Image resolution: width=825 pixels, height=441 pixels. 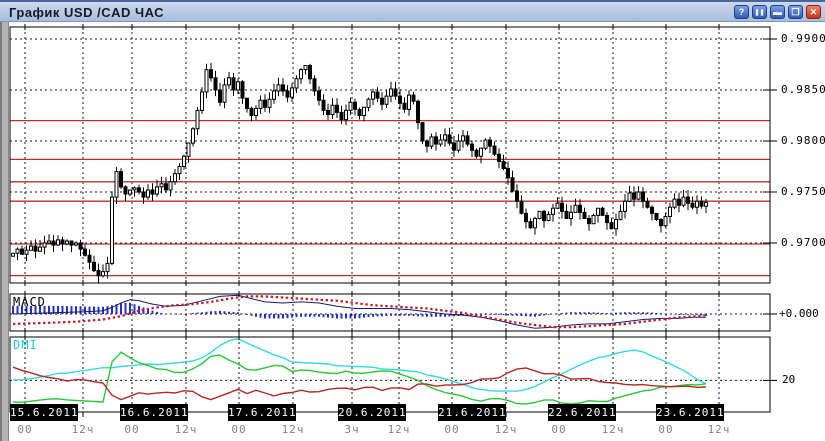 What do you see at coordinates (372, 412) in the screenshot?
I see `date-label: 20.6.2011` at bounding box center [372, 412].